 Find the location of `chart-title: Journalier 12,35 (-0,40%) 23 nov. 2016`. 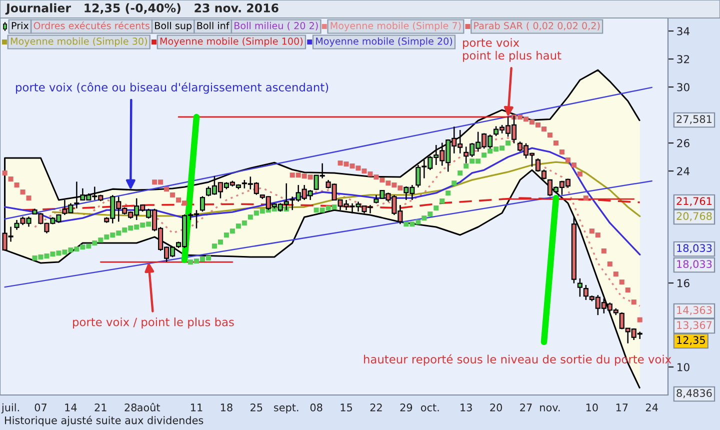

chart-title: Journalier 12,35 (-0,40%) 23 nov. 2016 is located at coordinates (141, 9).